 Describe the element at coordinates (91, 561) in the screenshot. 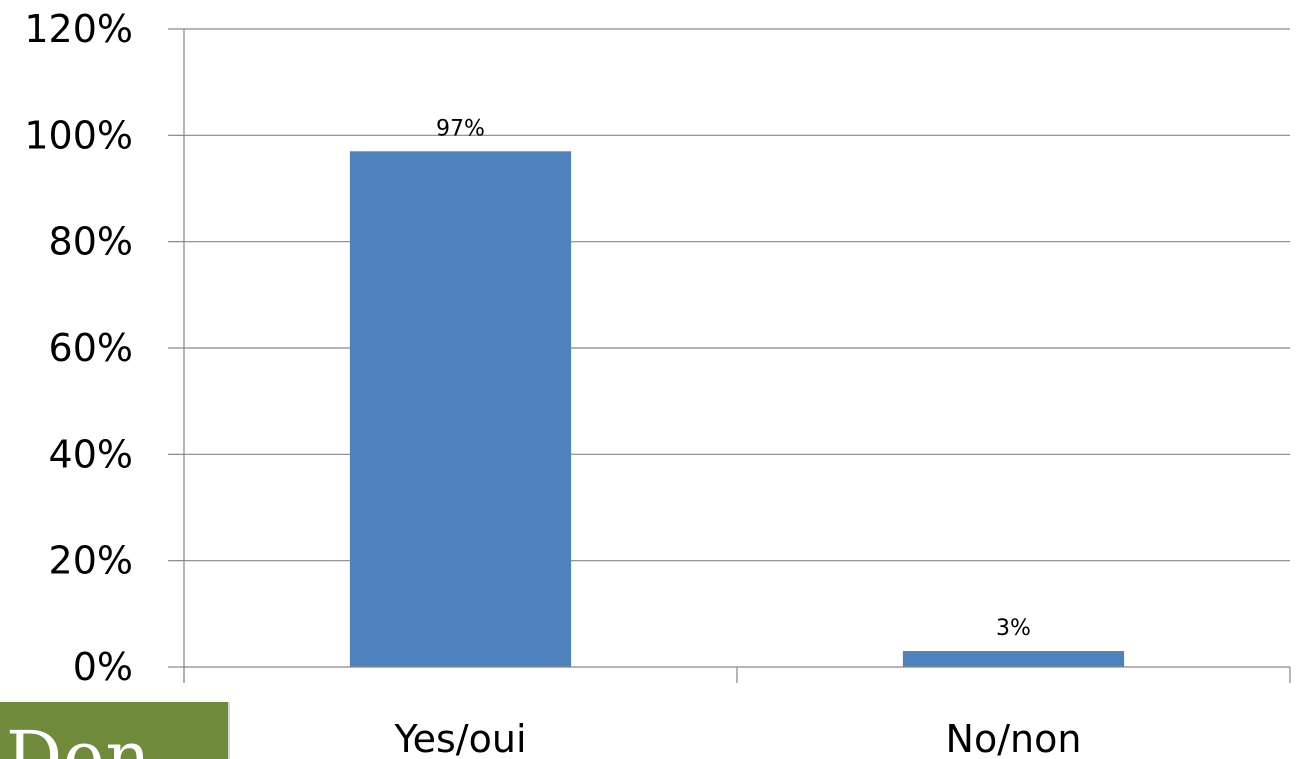

I see `y-tick-label: 20%` at that location.